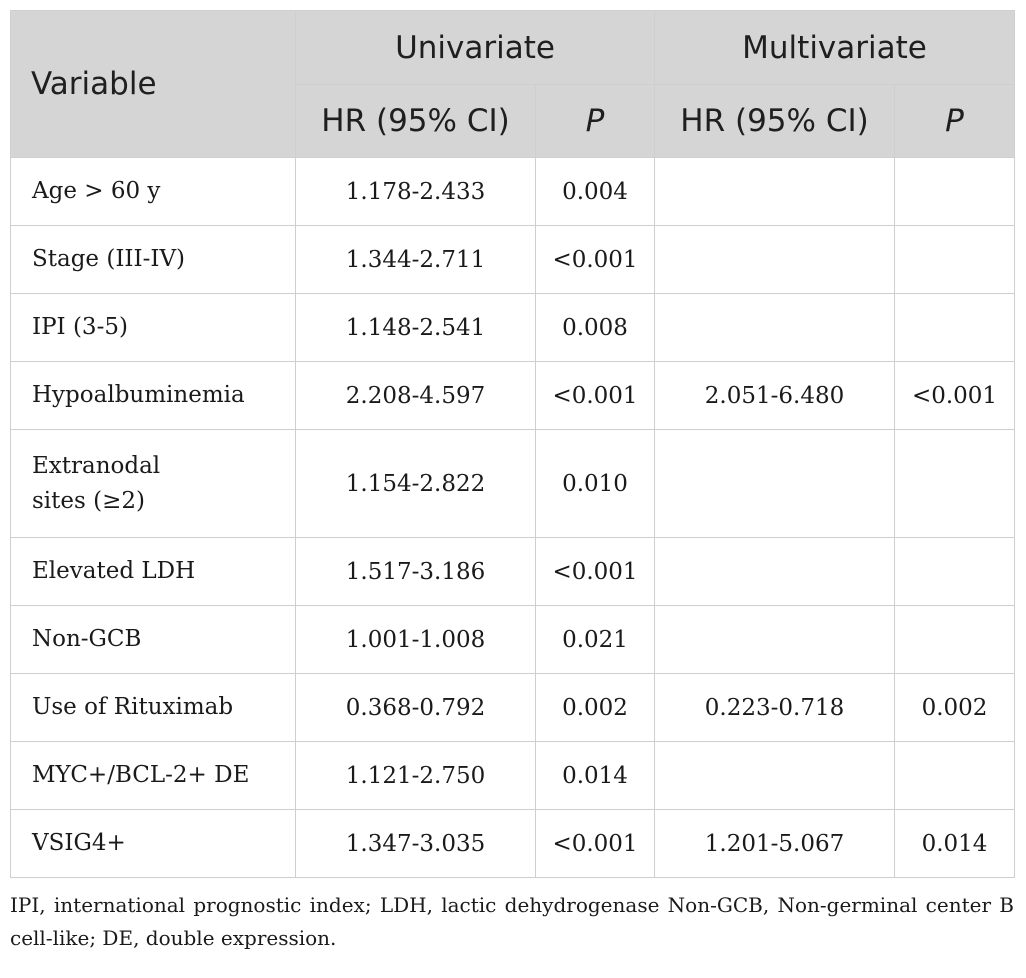 The width and height of the screenshot is (1026, 978). What do you see at coordinates (415, 395) in the screenshot?
I see `univariate-hr-cell: 2.208-4.597` at bounding box center [415, 395].